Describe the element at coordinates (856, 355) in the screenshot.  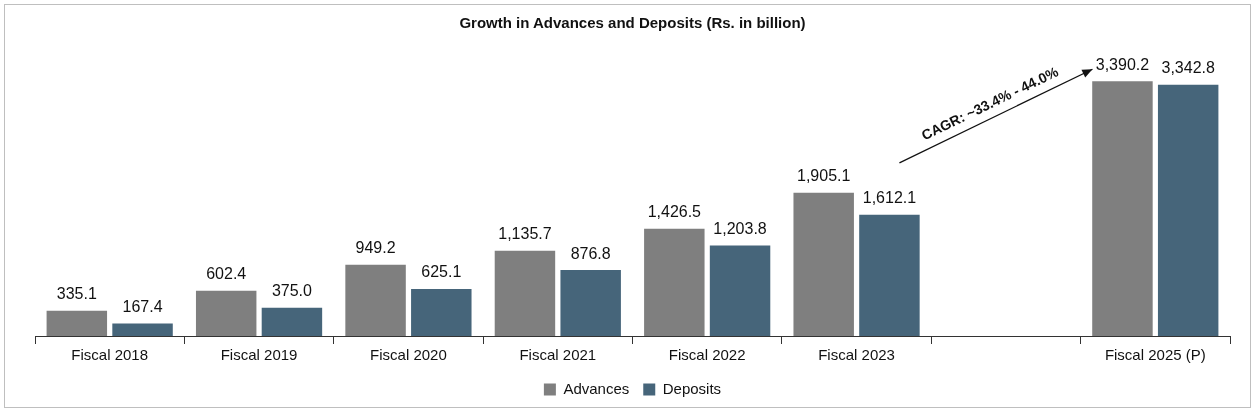
I see `x-tick-label: Fiscal 2023` at that location.